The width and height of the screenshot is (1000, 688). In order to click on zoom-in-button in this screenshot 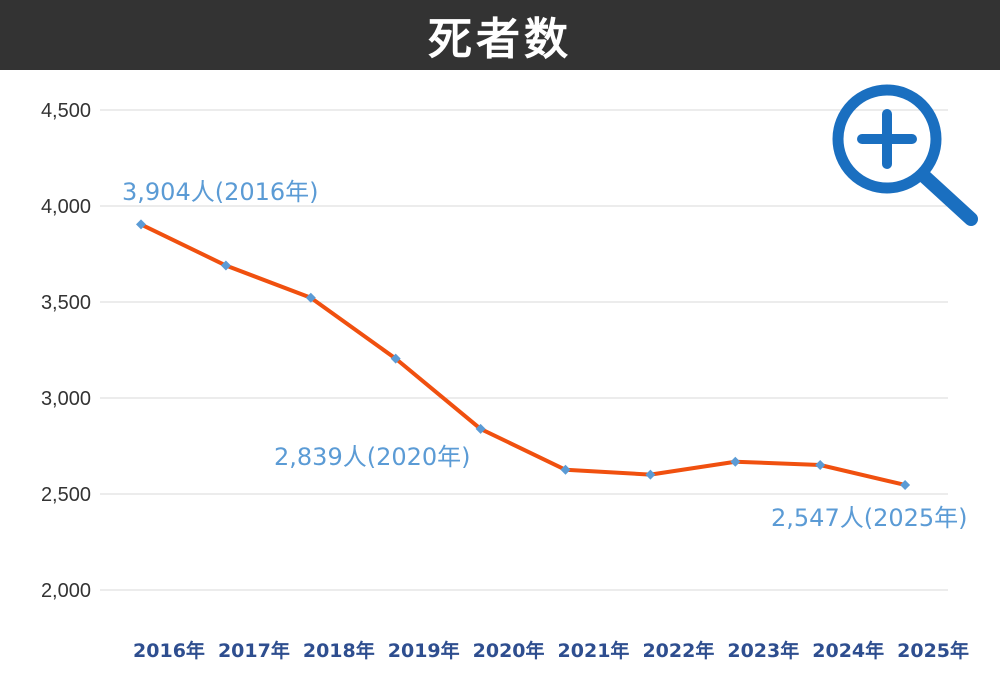, I will do `click(905, 157)`.